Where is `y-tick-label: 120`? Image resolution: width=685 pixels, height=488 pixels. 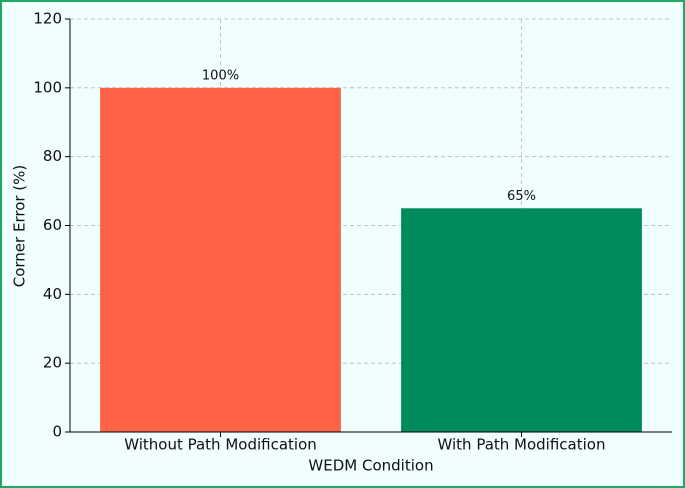 y-tick-label: 120 is located at coordinates (47, 19).